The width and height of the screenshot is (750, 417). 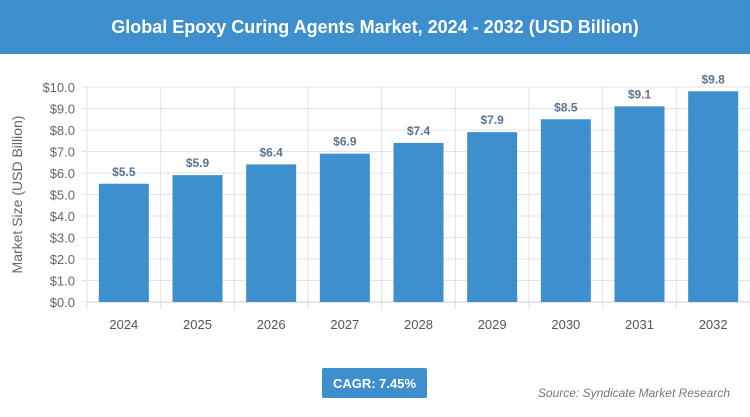 I want to click on x-tick-label: 2032, so click(x=713, y=324).